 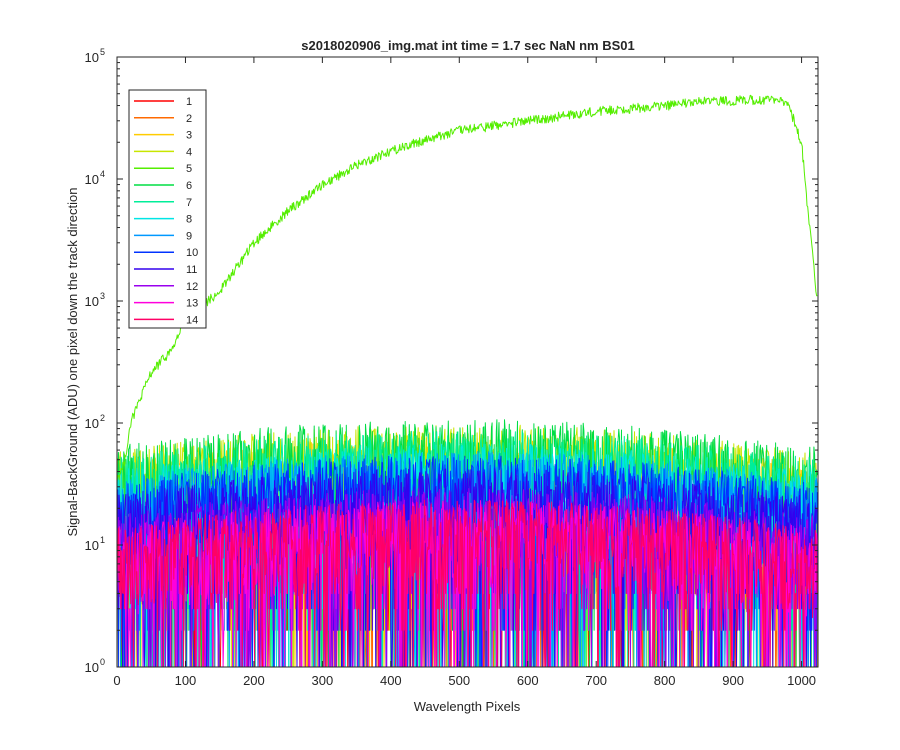 I want to click on legend-label-7: 7, so click(x=189, y=203).